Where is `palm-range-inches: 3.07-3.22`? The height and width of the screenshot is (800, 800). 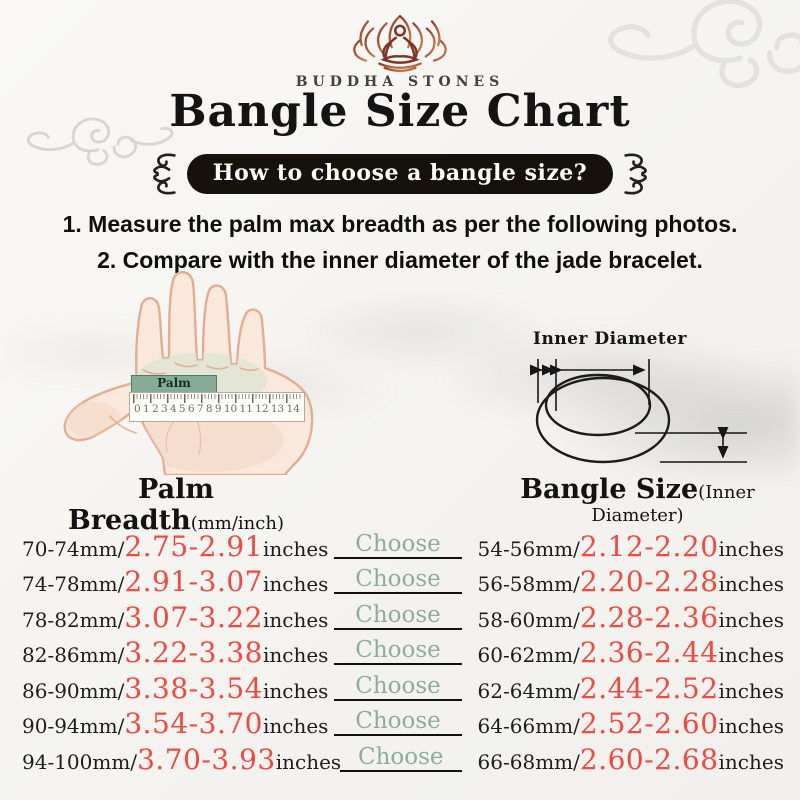
palm-range-inches: 3.07-3.22 is located at coordinates (193, 617).